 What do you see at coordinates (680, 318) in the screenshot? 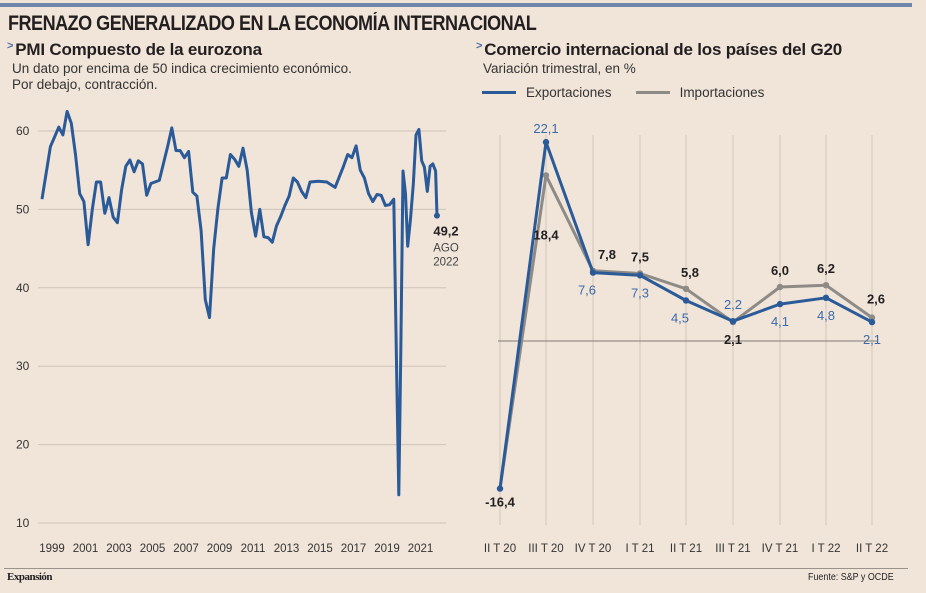
I see `exports-data-label: 4,5` at bounding box center [680, 318].